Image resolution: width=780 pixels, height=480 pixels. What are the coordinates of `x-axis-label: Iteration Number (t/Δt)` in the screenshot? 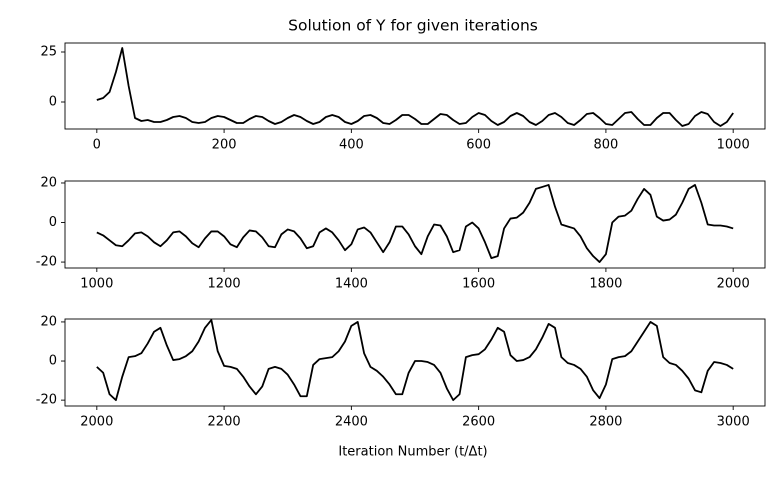 It's located at (412, 452).